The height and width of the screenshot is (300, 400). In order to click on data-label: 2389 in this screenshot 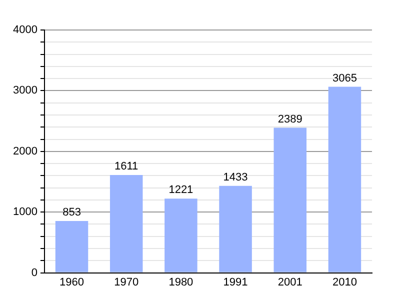, I will do `click(290, 119)`.